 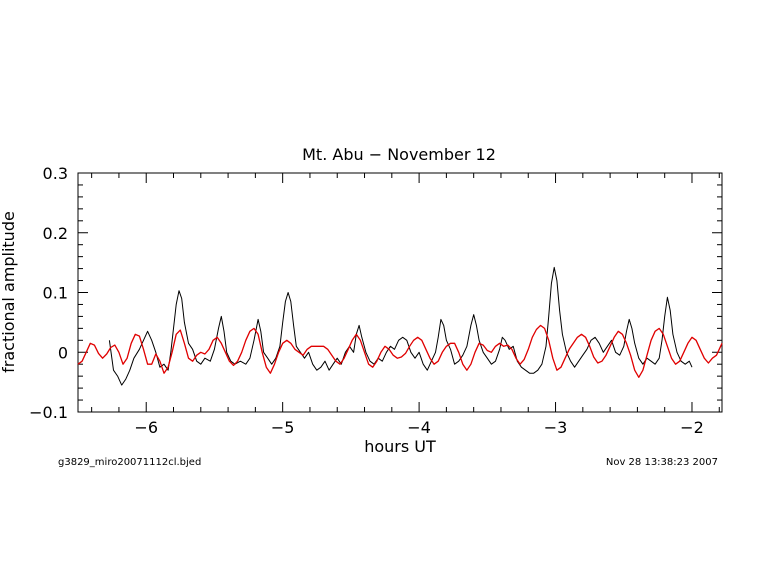 What do you see at coordinates (146, 427) in the screenshot?
I see `x-tick-label: −6` at bounding box center [146, 427].